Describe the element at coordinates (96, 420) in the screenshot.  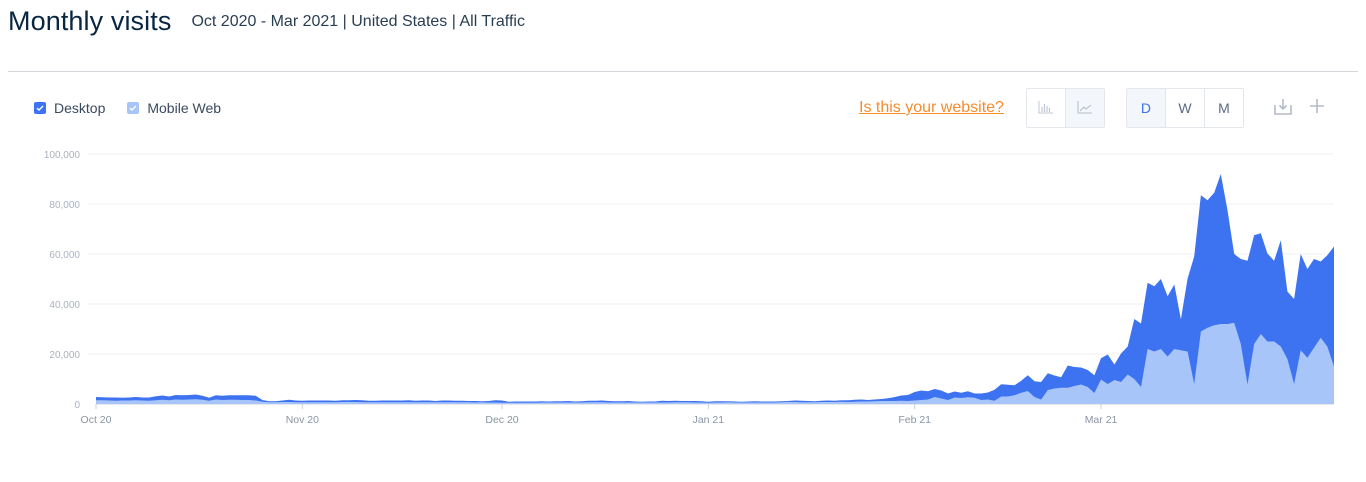
I see `x-axis-label: Oct 20` at that location.